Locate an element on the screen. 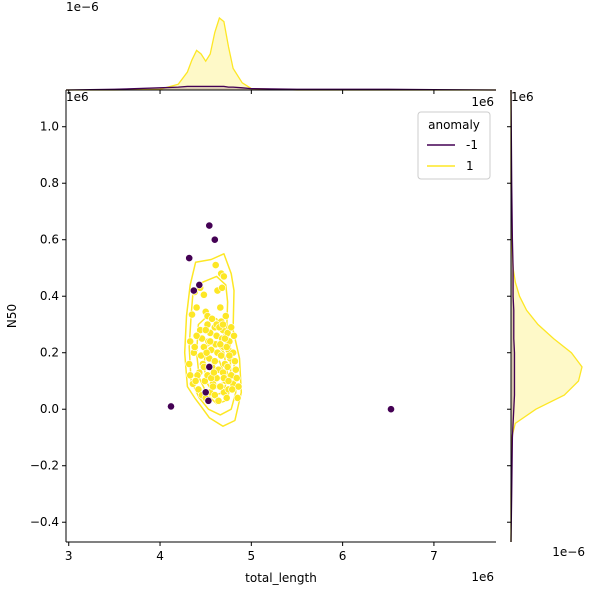 This screenshot has width=600, height=600. y-tick-label-0: −0.4 is located at coordinates (44, 522).